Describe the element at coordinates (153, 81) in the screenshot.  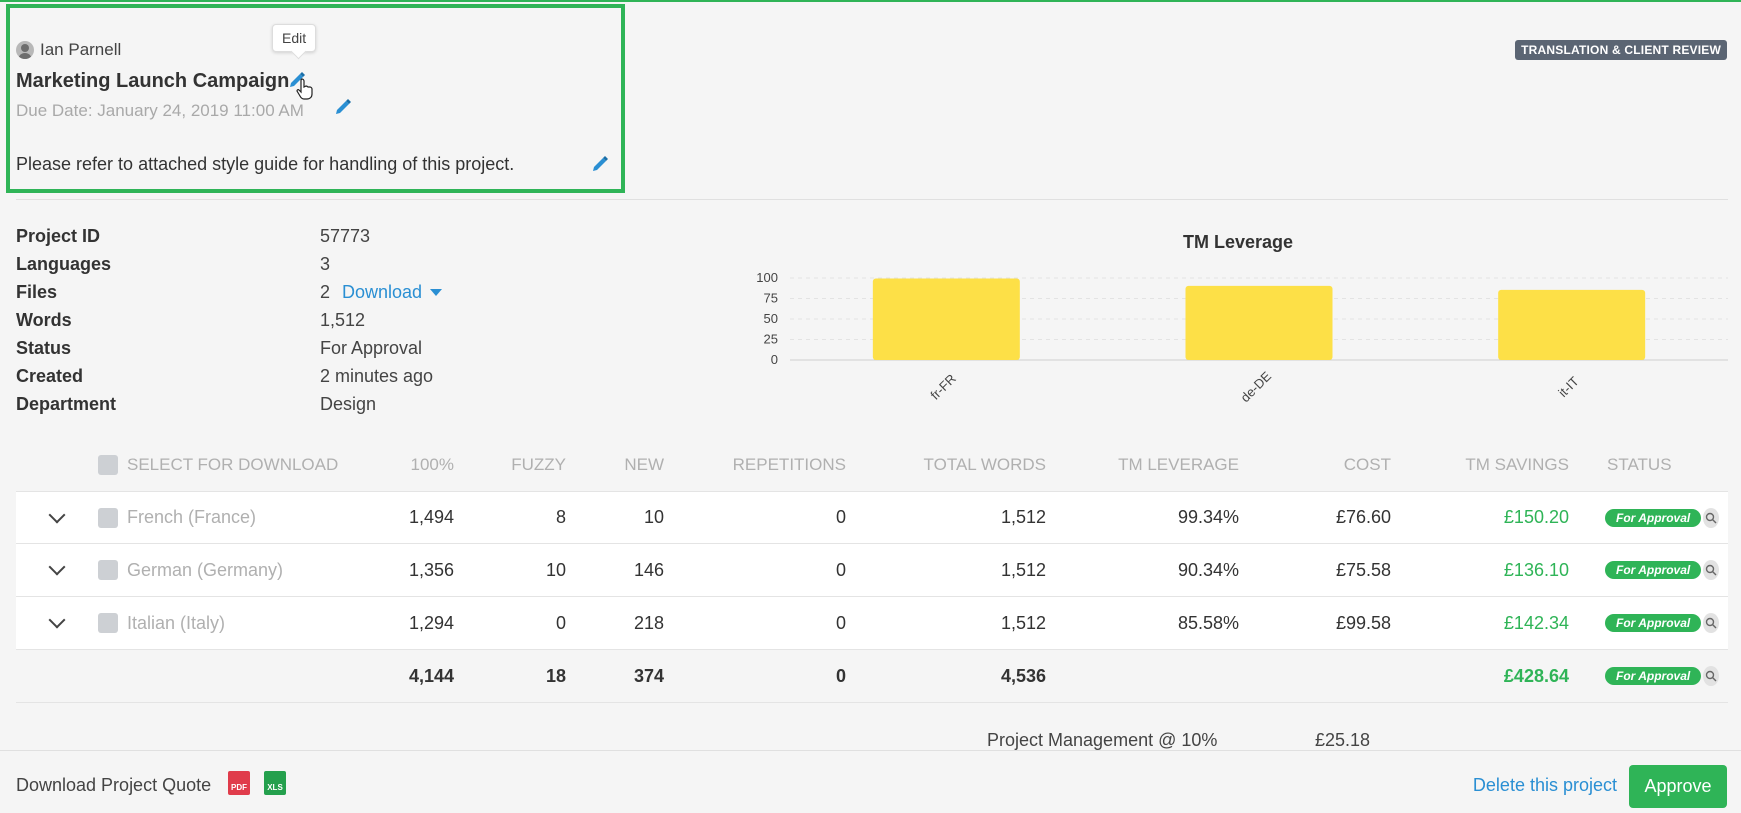
I see `project-title: Marketing Launch Campaign` at that location.